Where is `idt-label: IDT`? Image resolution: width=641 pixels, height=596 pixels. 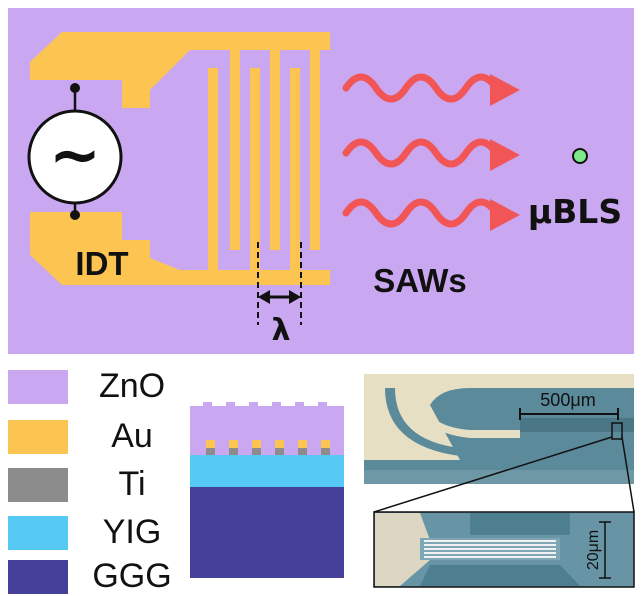
idt-label: IDT is located at coordinates (101, 263).